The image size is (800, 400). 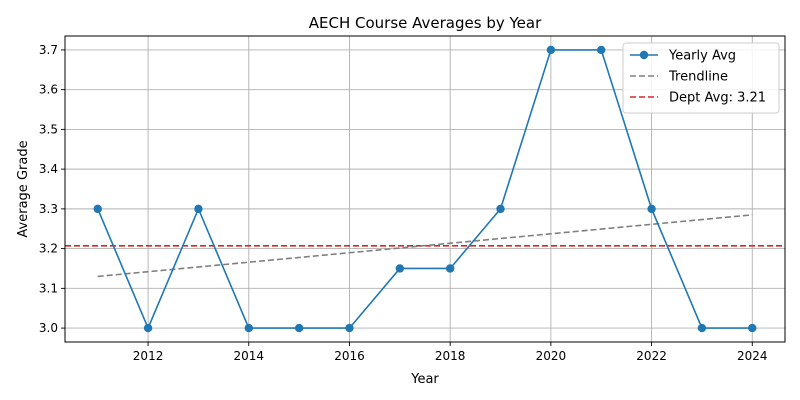 I want to click on y-axis-title: Average Grade, so click(x=23, y=188).